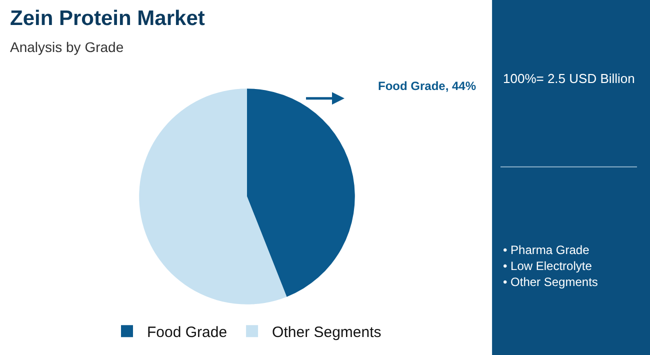  I want to click on text: • Low Electrolyte, so click(547, 266).